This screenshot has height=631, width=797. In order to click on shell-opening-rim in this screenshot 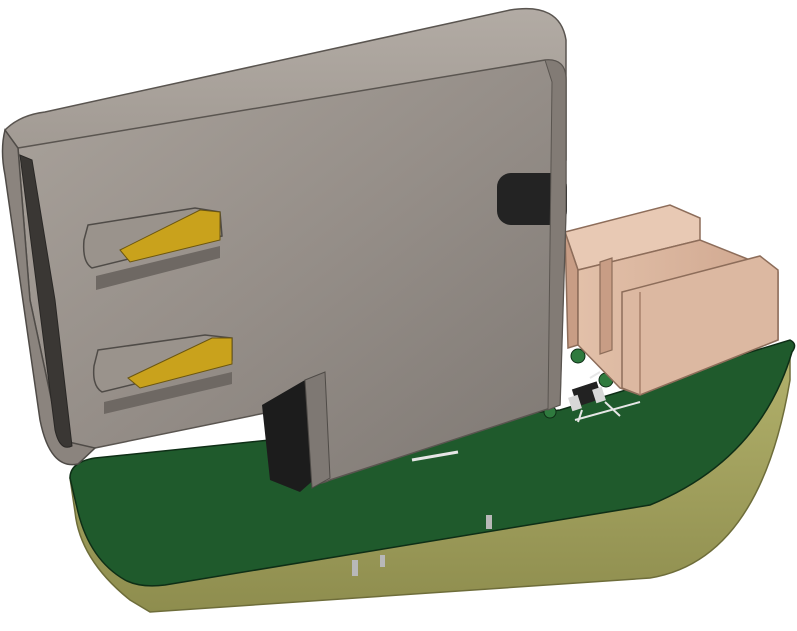, I will do `click(49, 297)`.